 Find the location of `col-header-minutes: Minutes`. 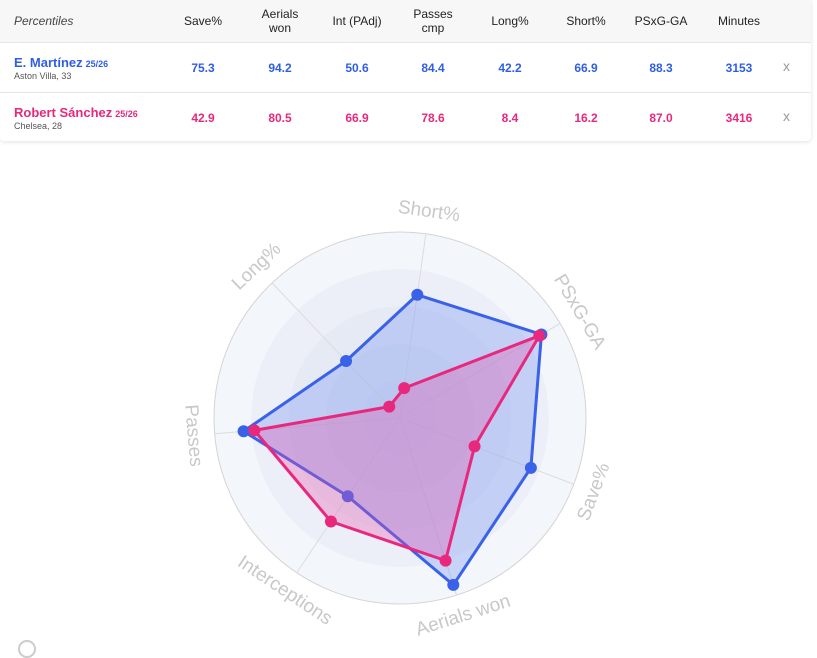

col-header-minutes: Minutes is located at coordinates (739, 21).